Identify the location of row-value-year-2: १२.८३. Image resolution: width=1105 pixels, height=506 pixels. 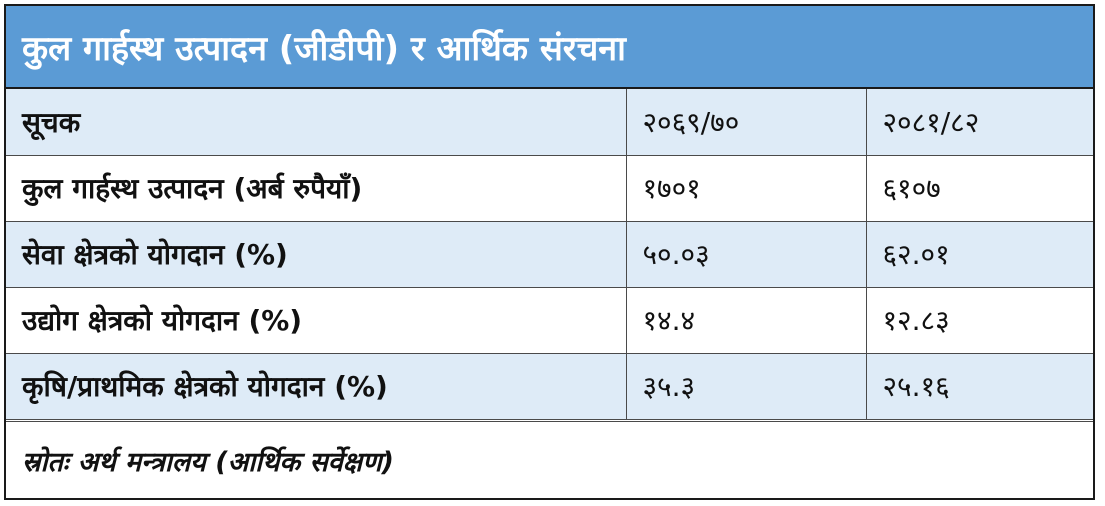
(979, 320).